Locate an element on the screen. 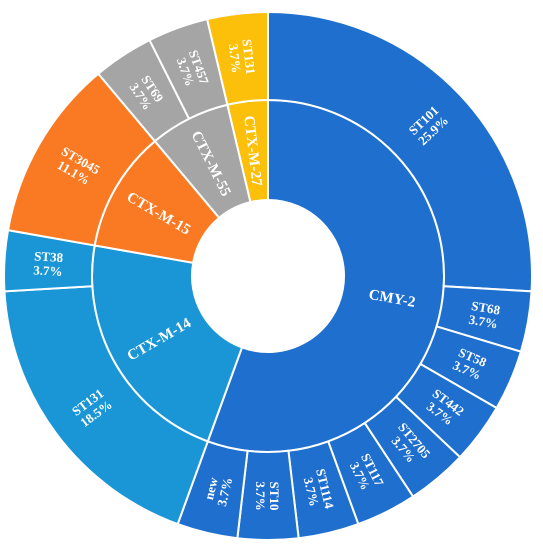 Image resolution: width=543 pixels, height=550 pixels. outer-label-st1114-6: ST11143.7% is located at coordinates (318, 490).